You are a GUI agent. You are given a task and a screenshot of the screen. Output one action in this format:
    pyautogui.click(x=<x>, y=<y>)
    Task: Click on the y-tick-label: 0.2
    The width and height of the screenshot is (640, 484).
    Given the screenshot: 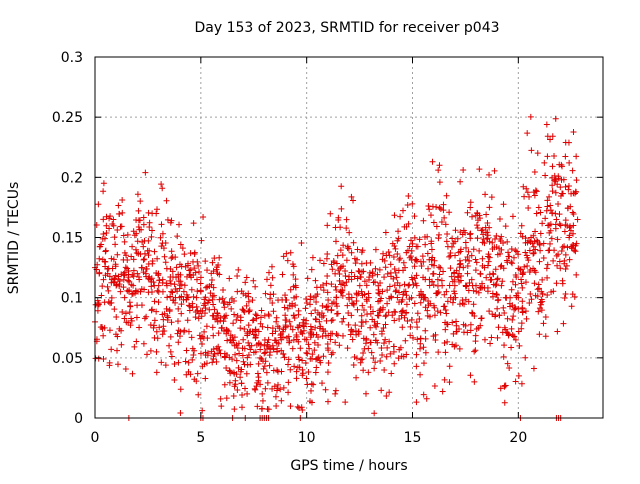 What is the action you would take?
    pyautogui.click(x=72, y=178)
    